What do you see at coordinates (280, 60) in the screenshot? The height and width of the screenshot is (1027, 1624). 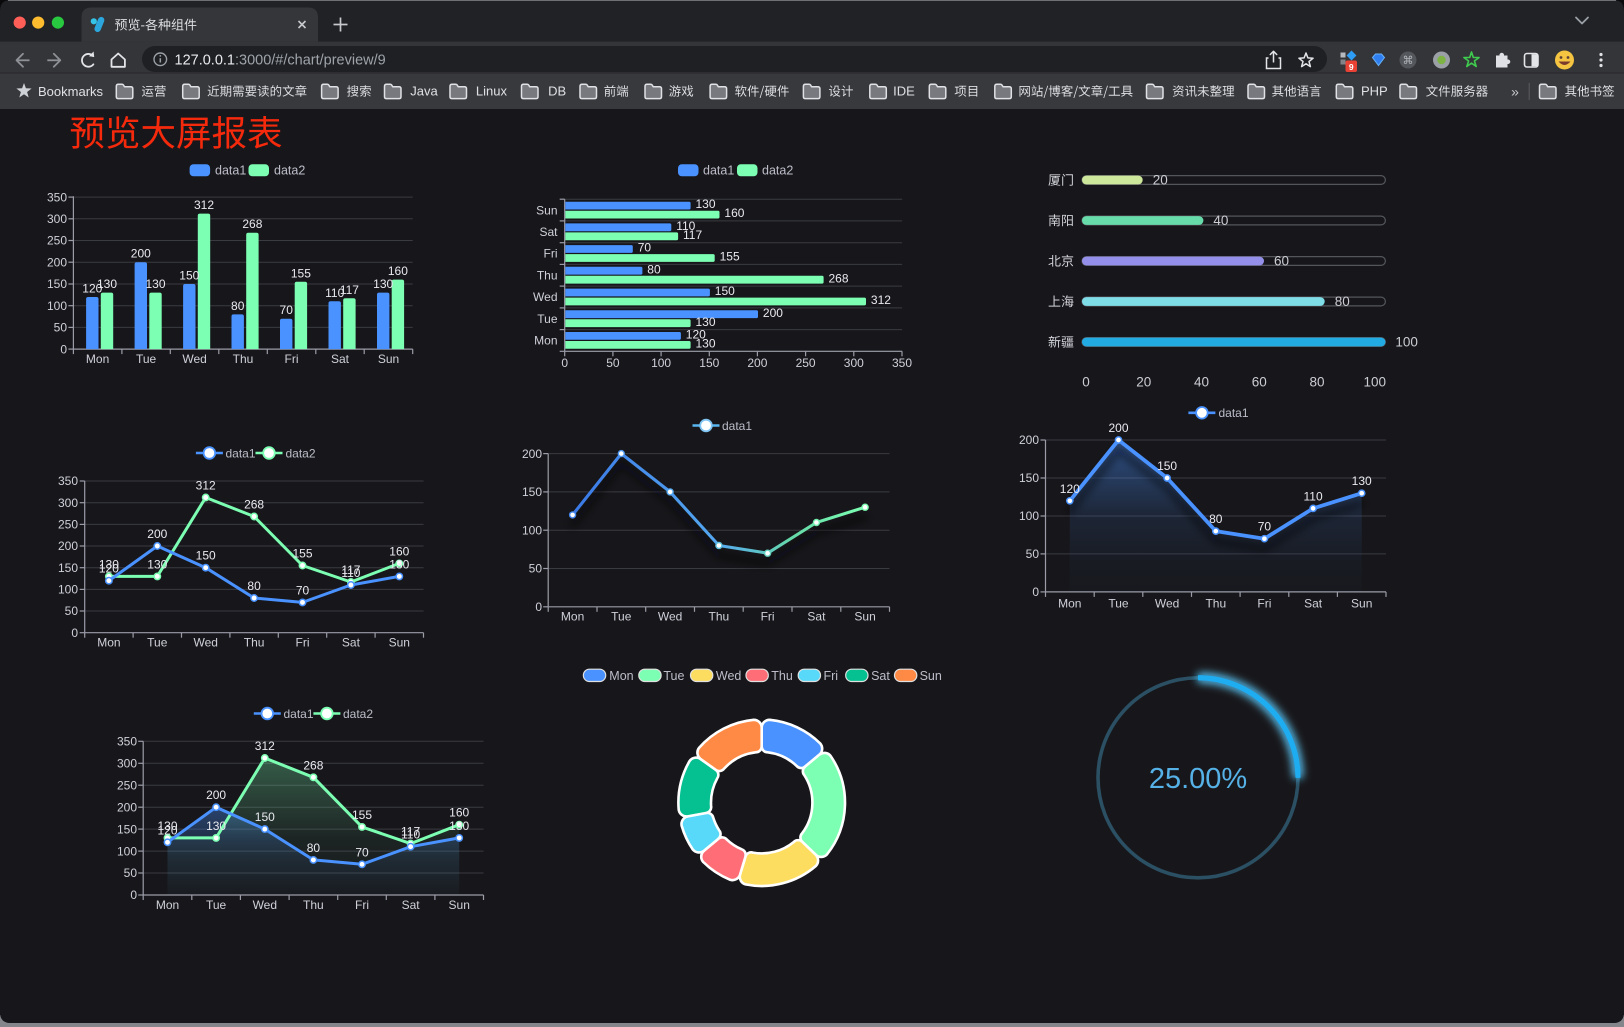 I see `svg-text:127.0.0.1:3000/#/chart/preview: 127.0.0.1:3000/#/chart/preview/9` at bounding box center [280, 60].